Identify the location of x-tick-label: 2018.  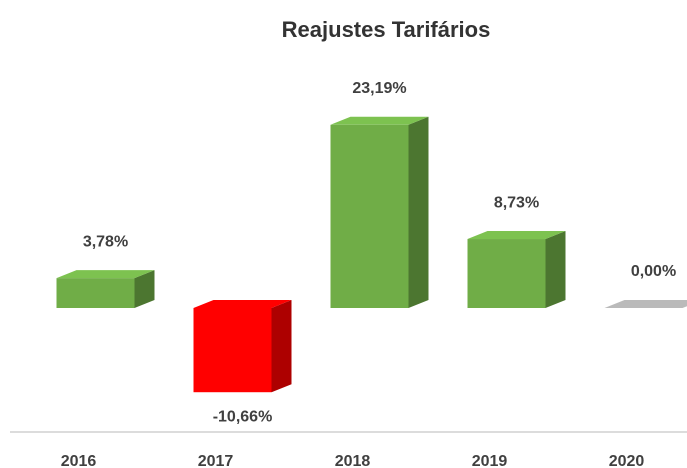
(353, 460).